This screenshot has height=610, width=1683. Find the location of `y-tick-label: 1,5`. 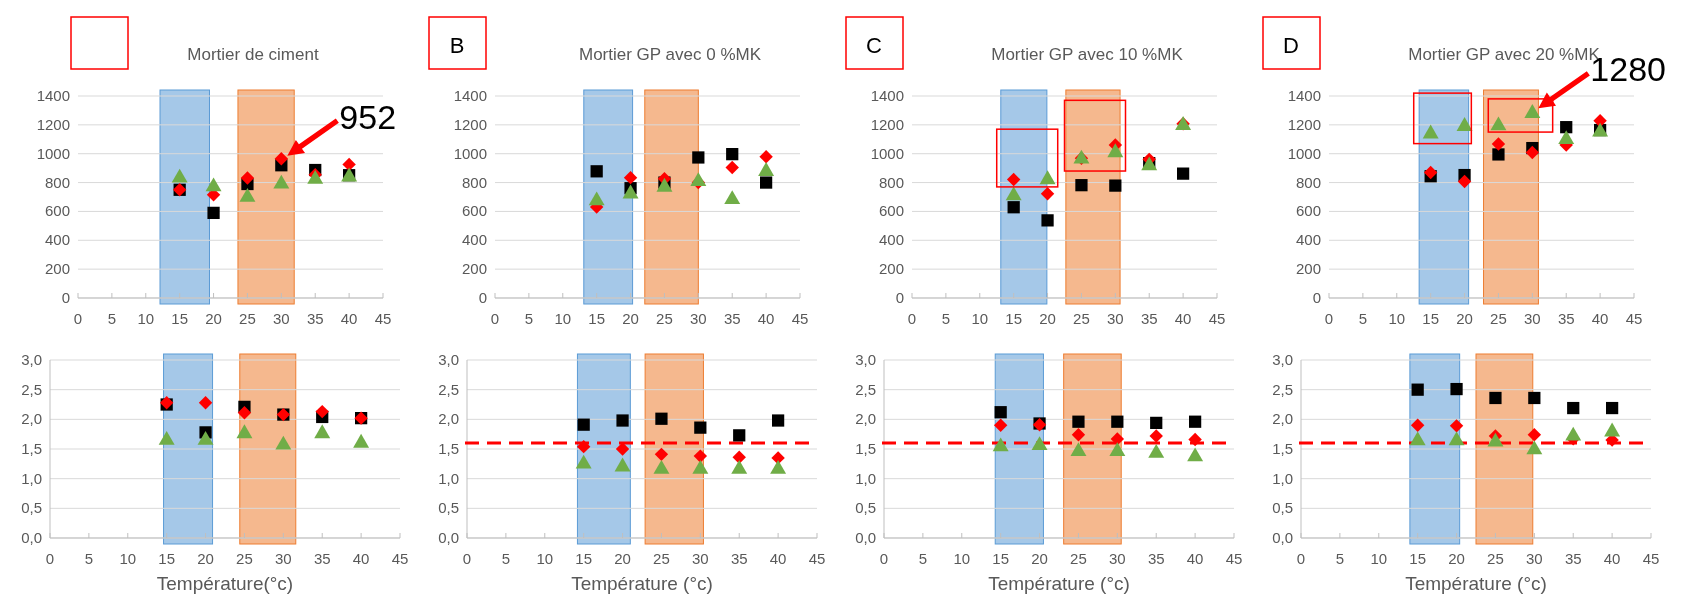

y-tick-label: 1,5 is located at coordinates (865, 448).